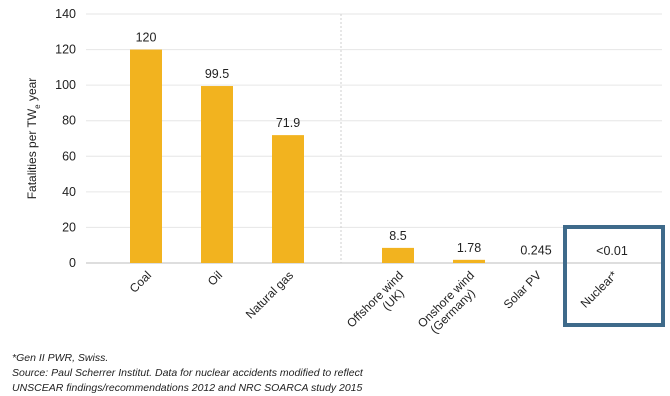 Image resolution: width=670 pixels, height=396 pixels. Describe the element at coordinates (612, 251) in the screenshot. I see `data-label: <0.01` at that location.